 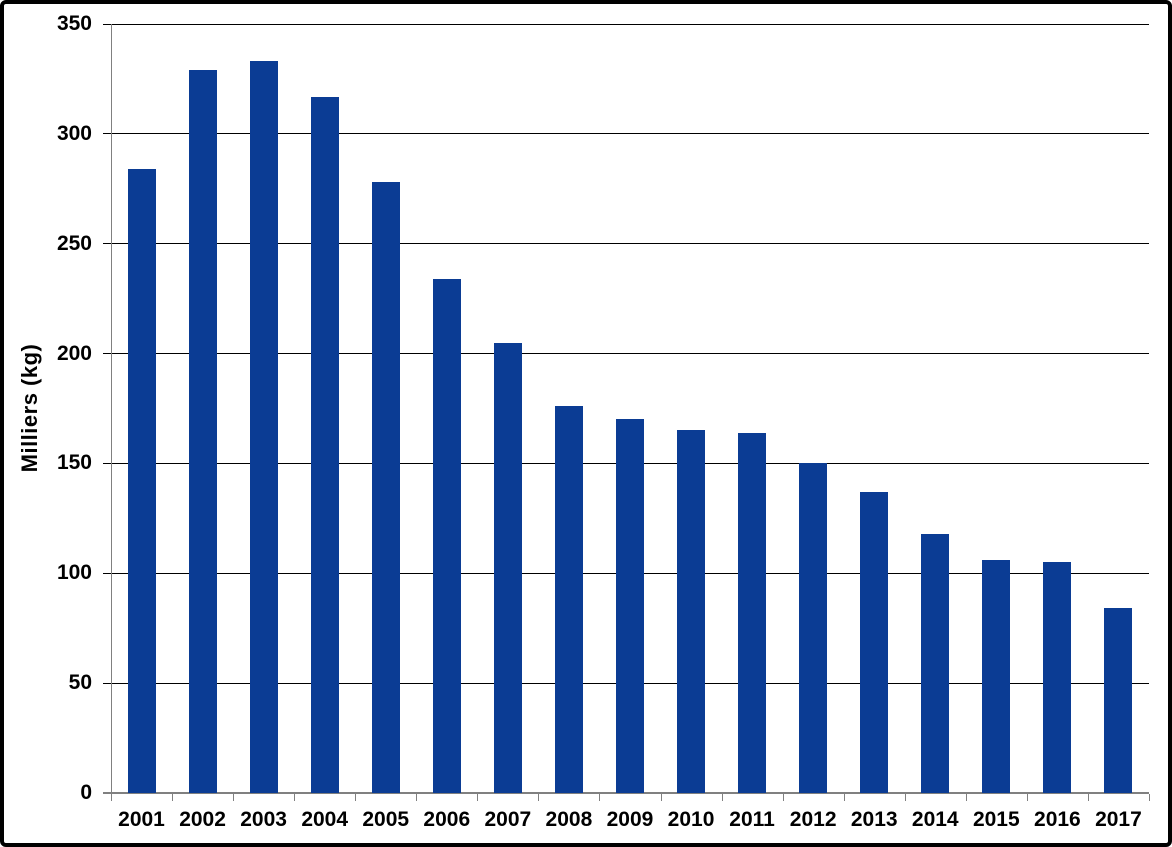 What do you see at coordinates (74, 573) in the screenshot?
I see `y-tick-label: 100` at bounding box center [74, 573].